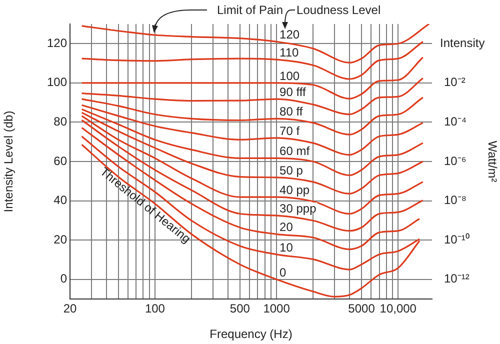 The image size is (500, 344). Describe the element at coordinates (251, 334) in the screenshot. I see `x-axis-title: Frequency (Hz)` at that location.